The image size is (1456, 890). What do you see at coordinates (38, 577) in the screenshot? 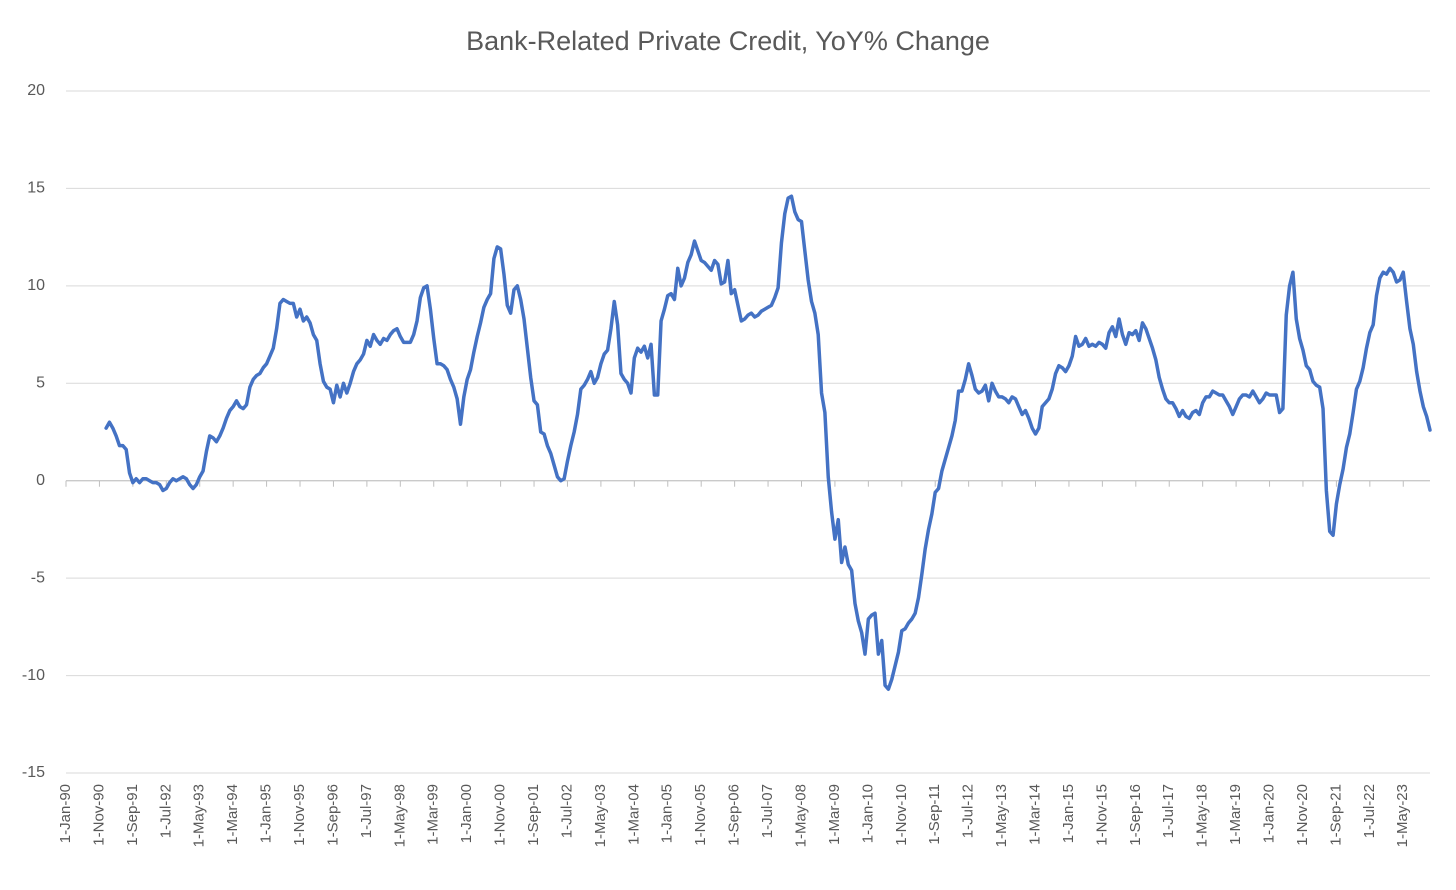
I see `y-tick-label: -5` at bounding box center [38, 577].